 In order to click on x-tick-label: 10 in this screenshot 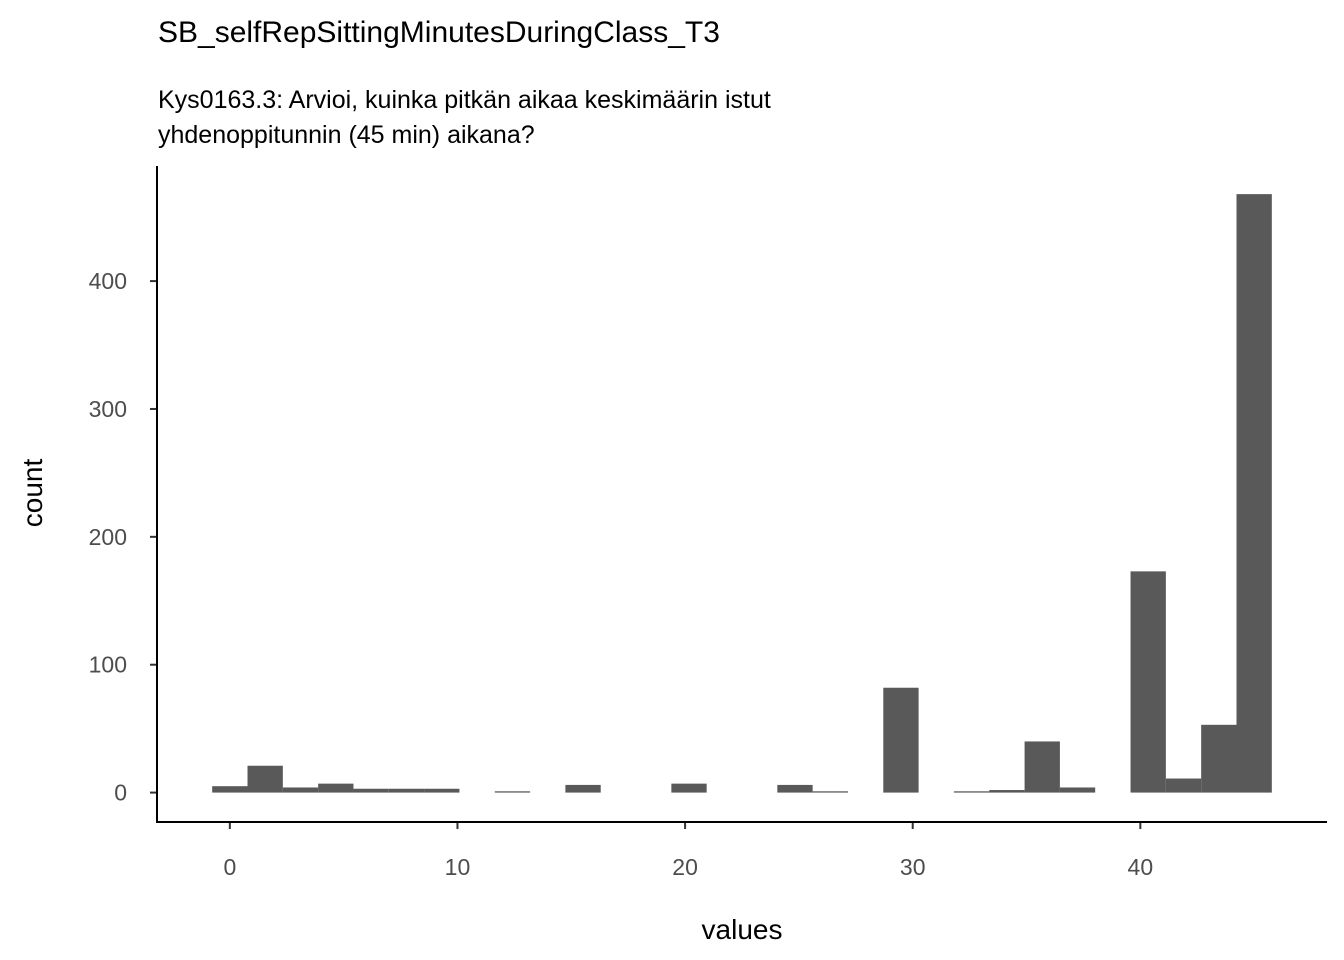, I will do `click(458, 867)`.